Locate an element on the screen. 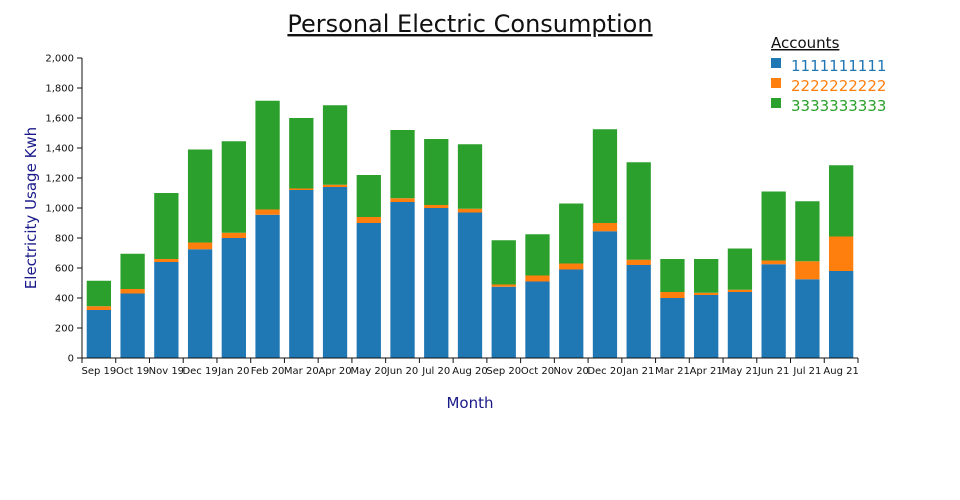  x-tick-label: Oct 19 is located at coordinates (132, 371).